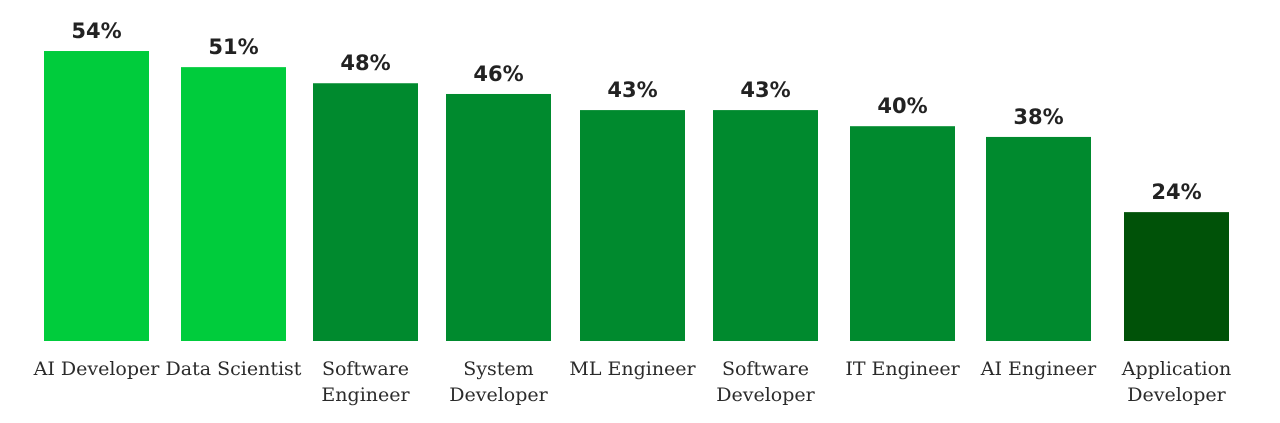 Image resolution: width=1280 pixels, height=423 pixels. Describe the element at coordinates (1176, 192) in the screenshot. I see `bar-value-label: 24%` at that location.